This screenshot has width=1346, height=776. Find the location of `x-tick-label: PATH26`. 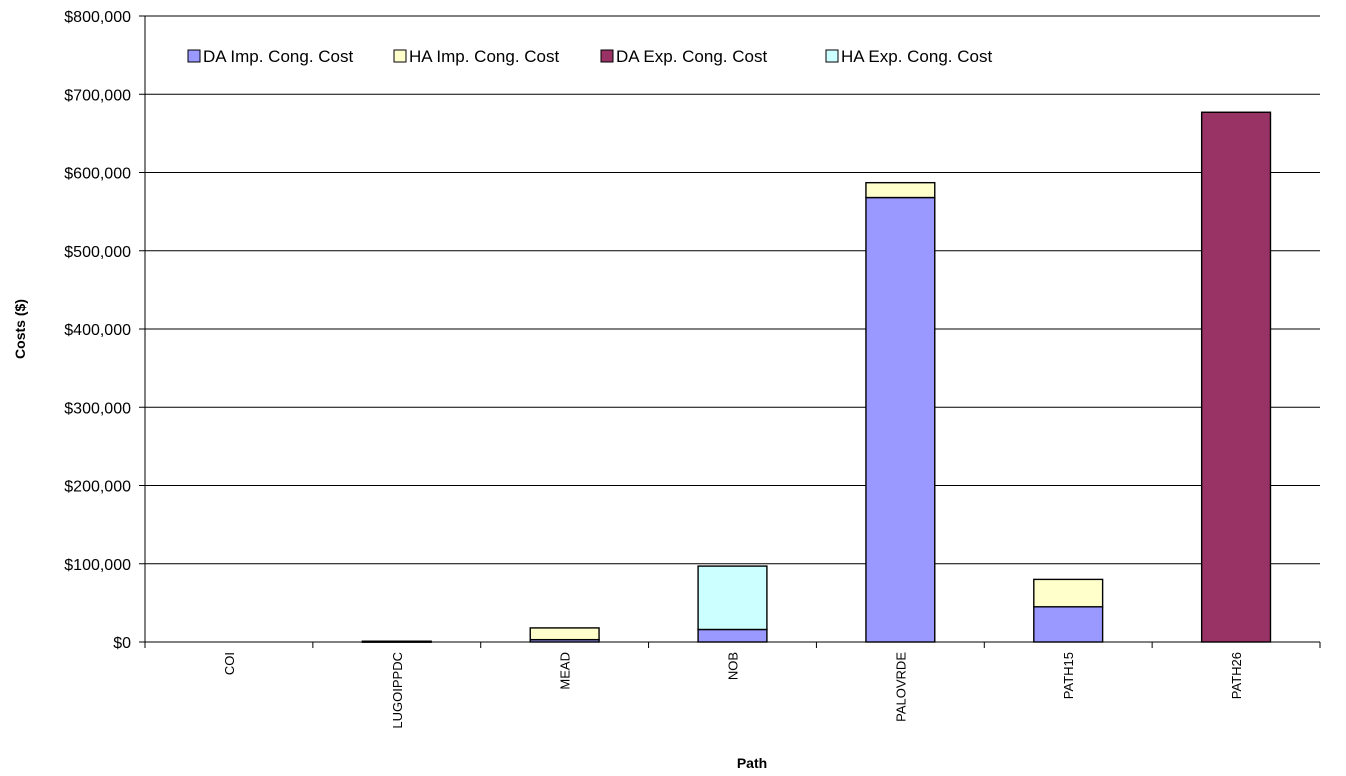

x-tick-label: PATH26 is located at coordinates (1236, 675).